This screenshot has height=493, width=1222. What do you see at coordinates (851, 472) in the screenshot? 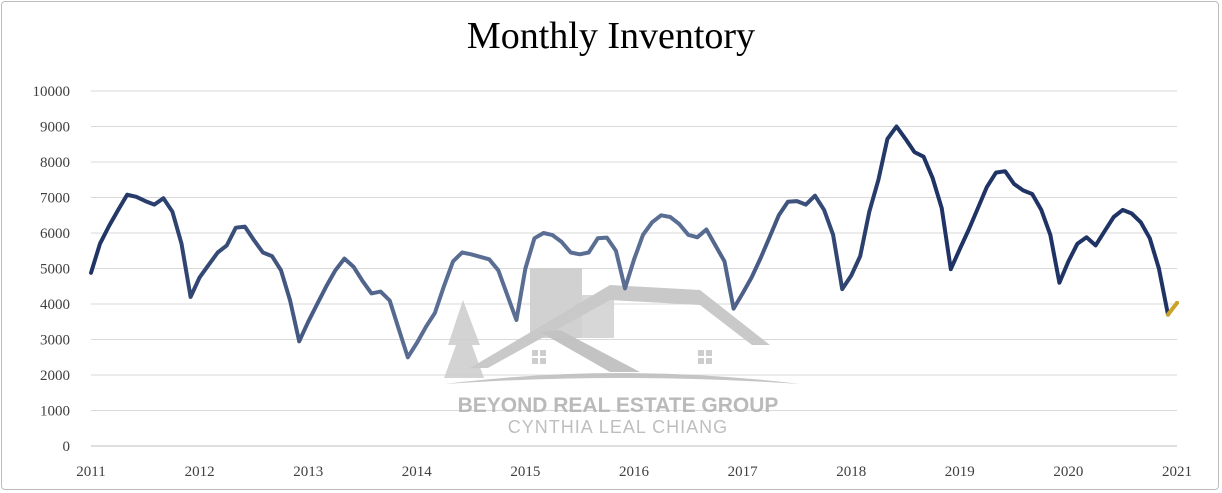
I see `x-tick-label: 2018` at bounding box center [851, 472].